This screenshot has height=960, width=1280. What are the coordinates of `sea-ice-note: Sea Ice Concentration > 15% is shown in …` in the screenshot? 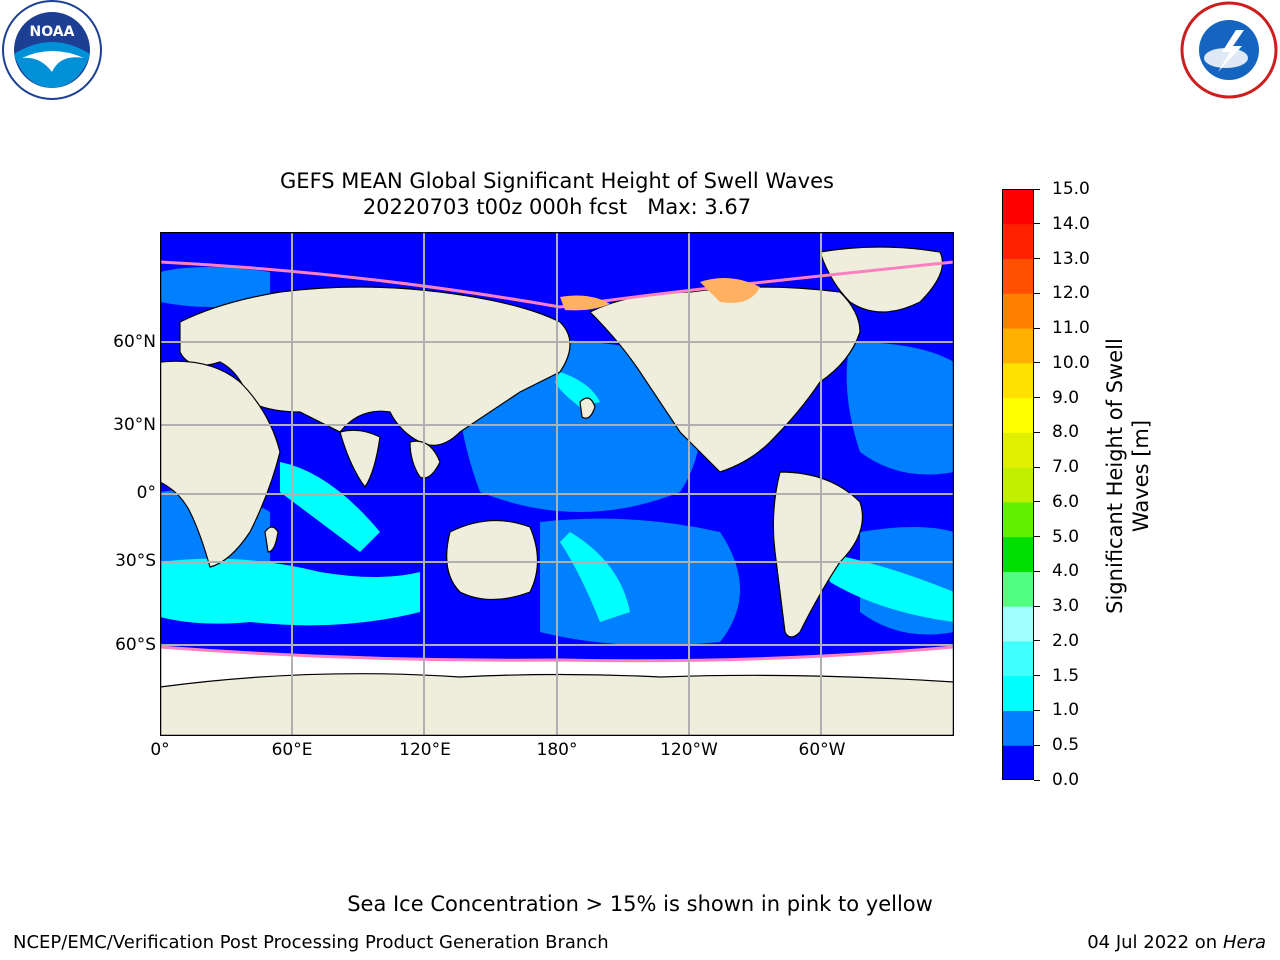 It's located at (640, 904).